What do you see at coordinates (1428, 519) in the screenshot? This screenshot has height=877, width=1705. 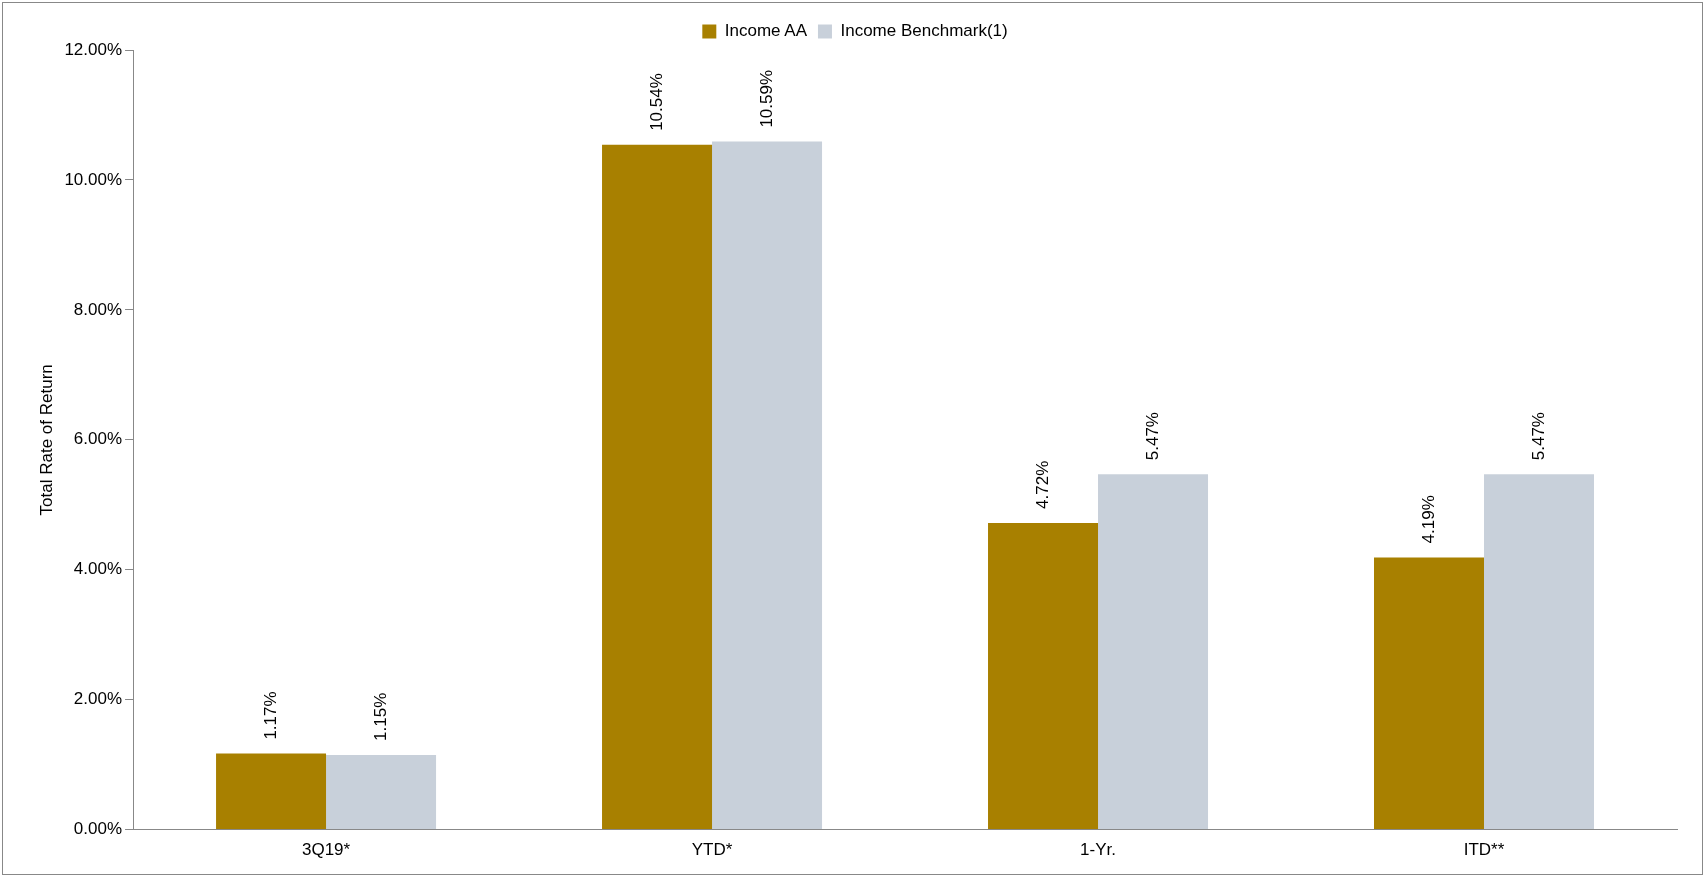 I see `data-label: 4.19%` at bounding box center [1428, 519].